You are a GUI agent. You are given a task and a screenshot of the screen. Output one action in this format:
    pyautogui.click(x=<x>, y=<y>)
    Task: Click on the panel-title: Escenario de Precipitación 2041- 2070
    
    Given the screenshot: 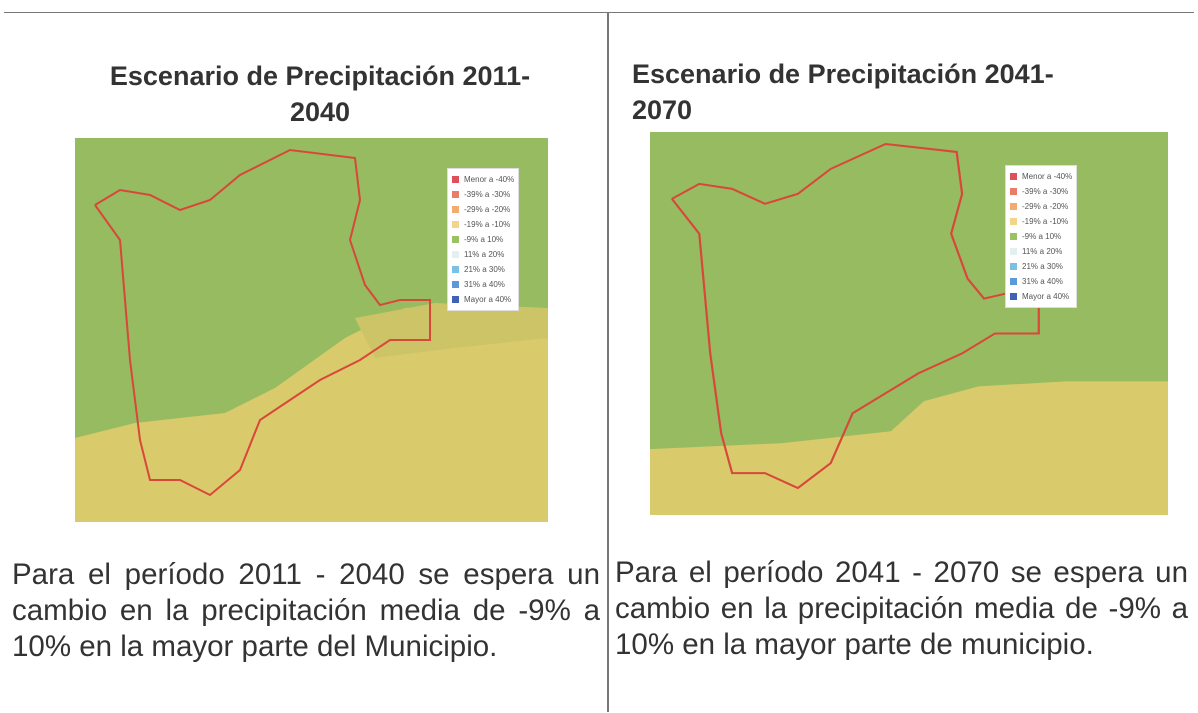 What is the action you would take?
    pyautogui.click(x=912, y=92)
    